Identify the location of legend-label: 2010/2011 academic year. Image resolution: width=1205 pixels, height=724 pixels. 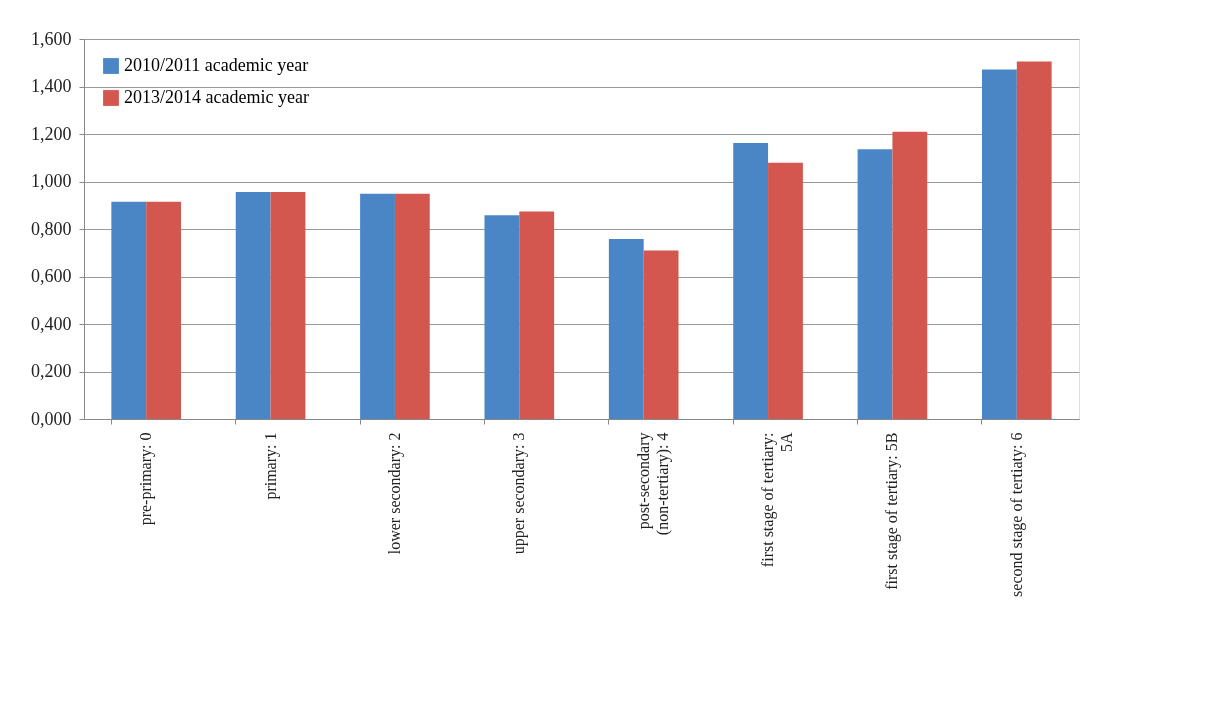
(216, 65).